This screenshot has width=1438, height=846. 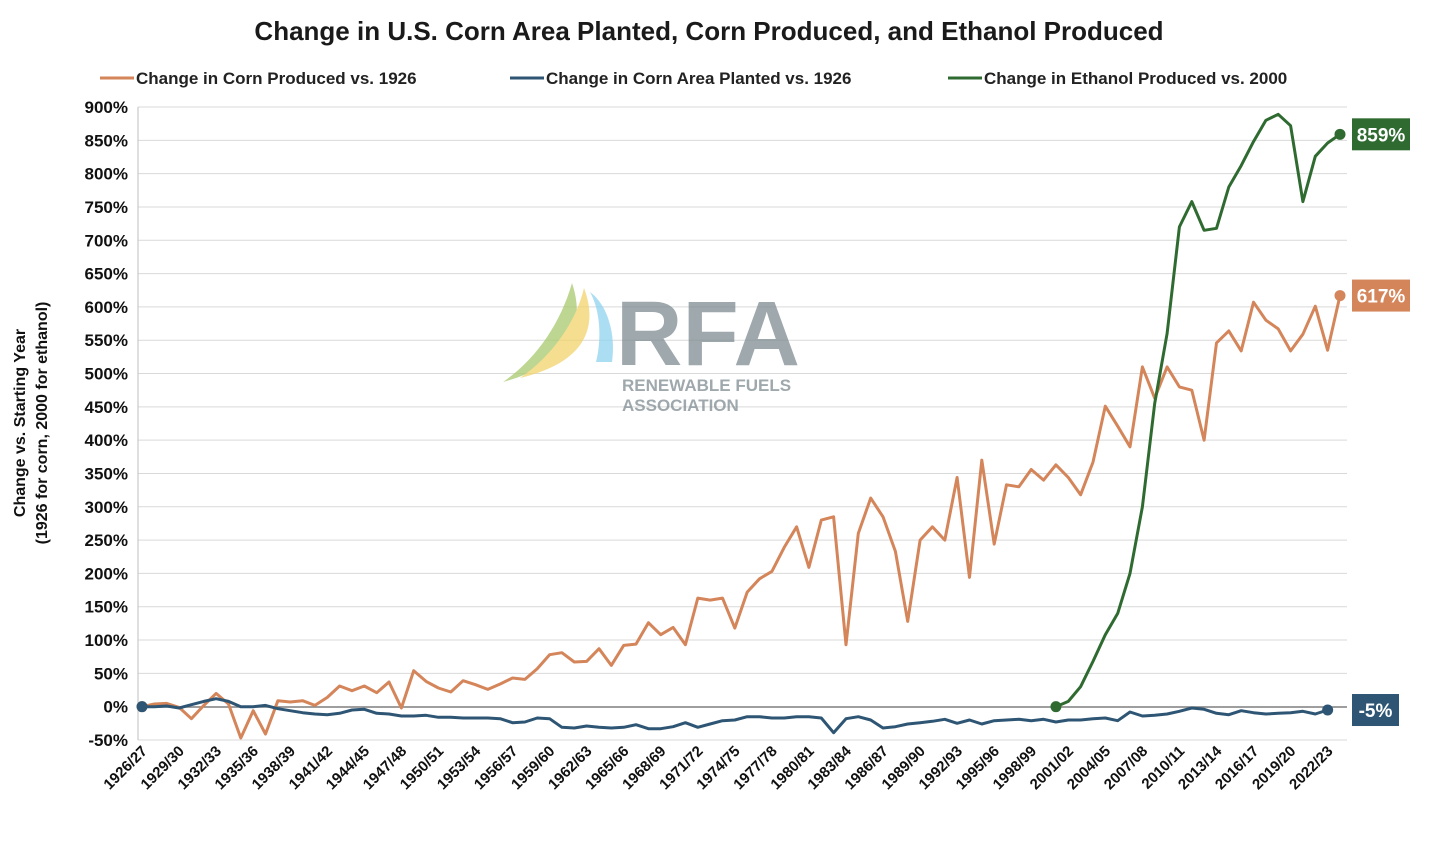 What do you see at coordinates (106, 307) in the screenshot?
I see `y-tick-label: 600%` at bounding box center [106, 307].